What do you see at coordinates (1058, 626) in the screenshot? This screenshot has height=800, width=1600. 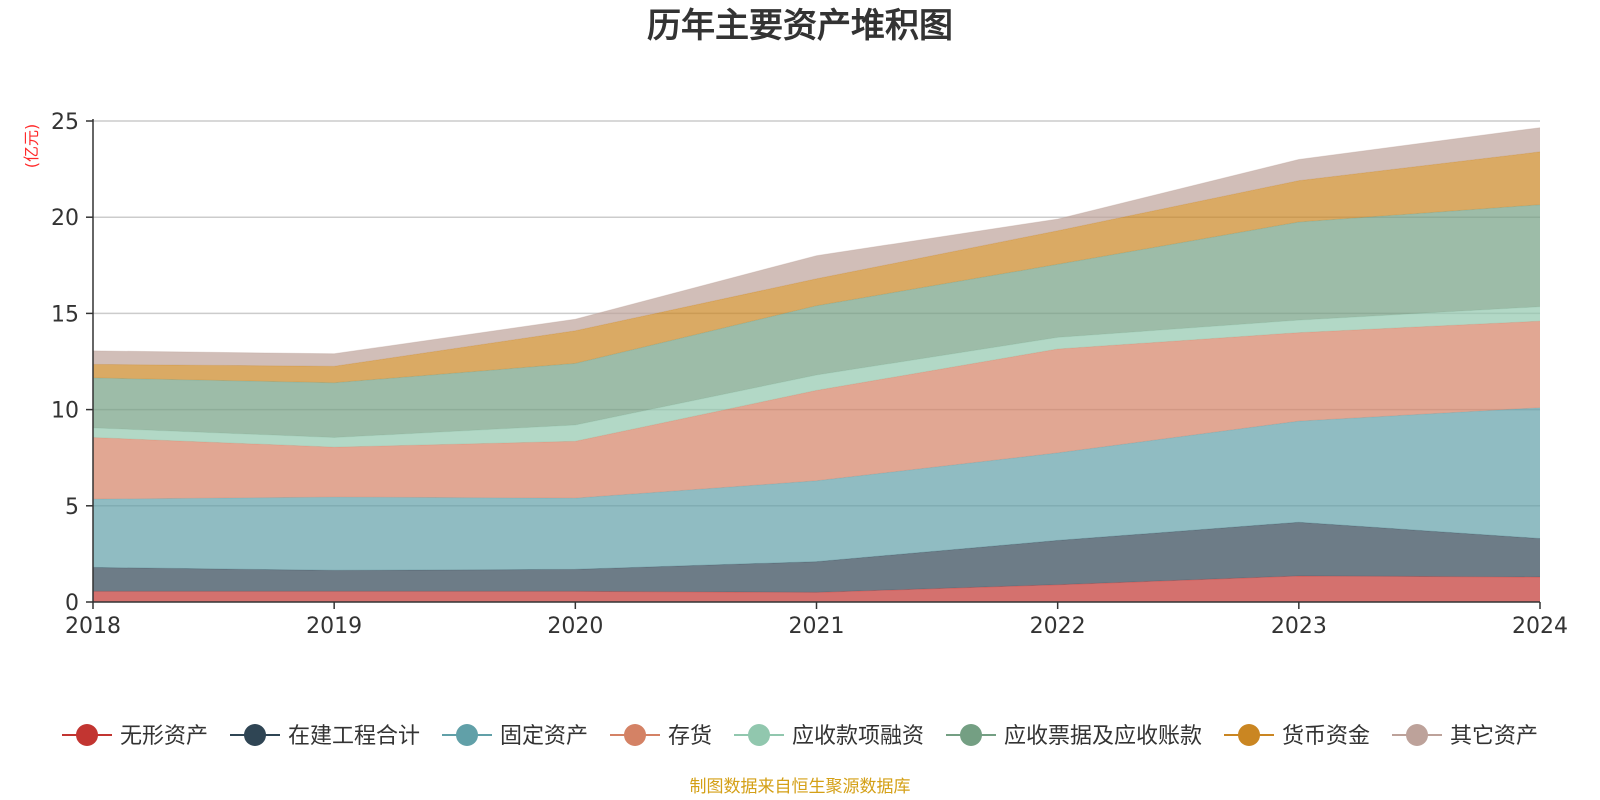 I see `x-tick-label: 2022` at bounding box center [1058, 626].